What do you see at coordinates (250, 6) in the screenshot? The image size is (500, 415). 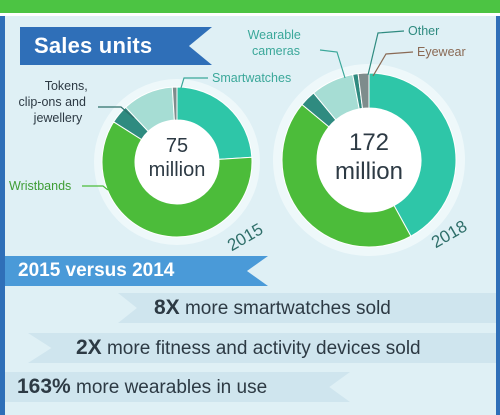 I see `top-green-bar` at bounding box center [250, 6].